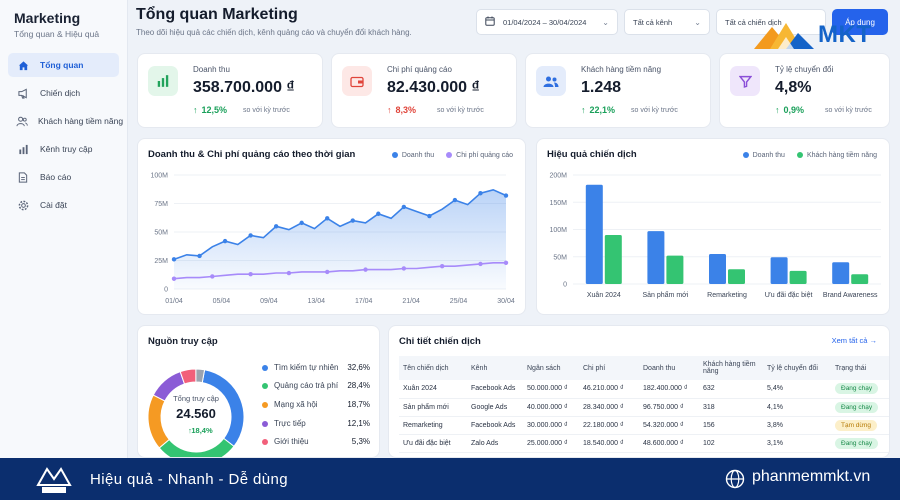  Describe the element at coordinates (669, 368) in the screenshot. I see `column-header: Doanh thu` at that location.